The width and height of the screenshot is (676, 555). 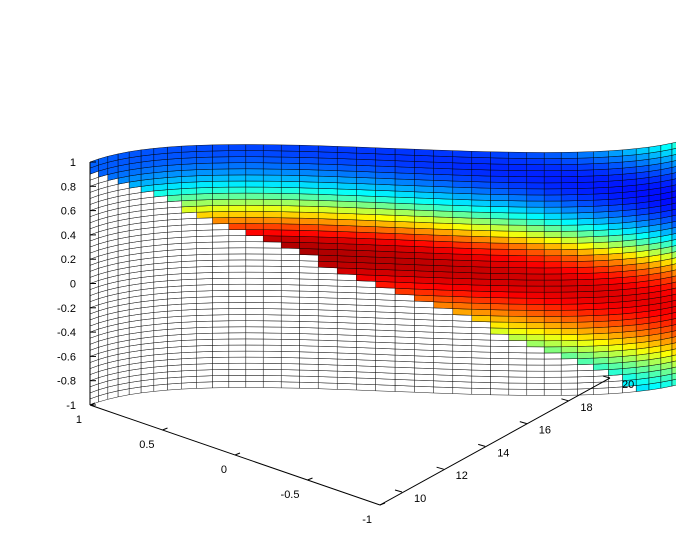 What do you see at coordinates (92, 404) in the screenshot?
I see `x-tick-mark` at bounding box center [92, 404].